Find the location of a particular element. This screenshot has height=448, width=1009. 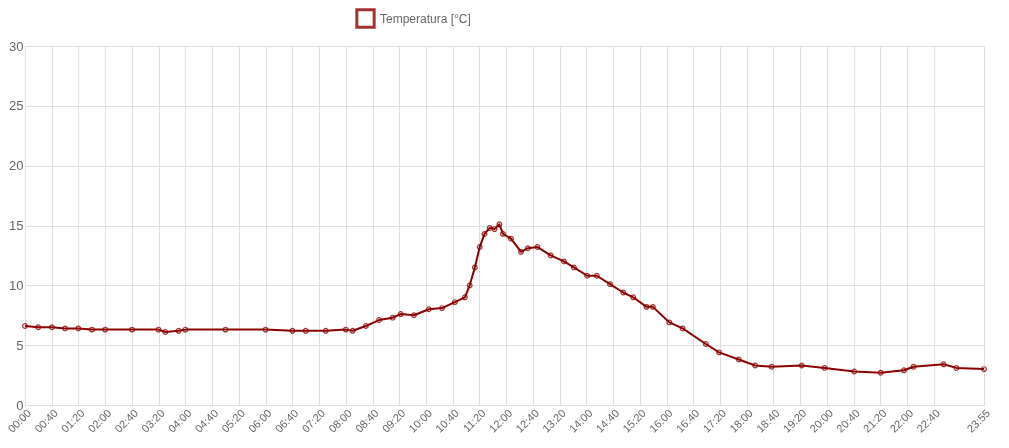

y-tick-label: 20 is located at coordinates (16, 166).